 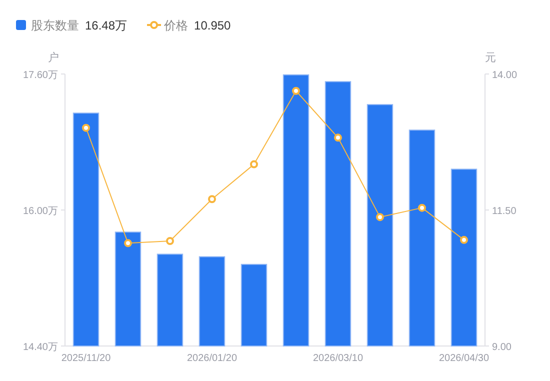 What do you see at coordinates (106, 25) in the screenshot?
I see `text: 16.48万` at bounding box center [106, 25].